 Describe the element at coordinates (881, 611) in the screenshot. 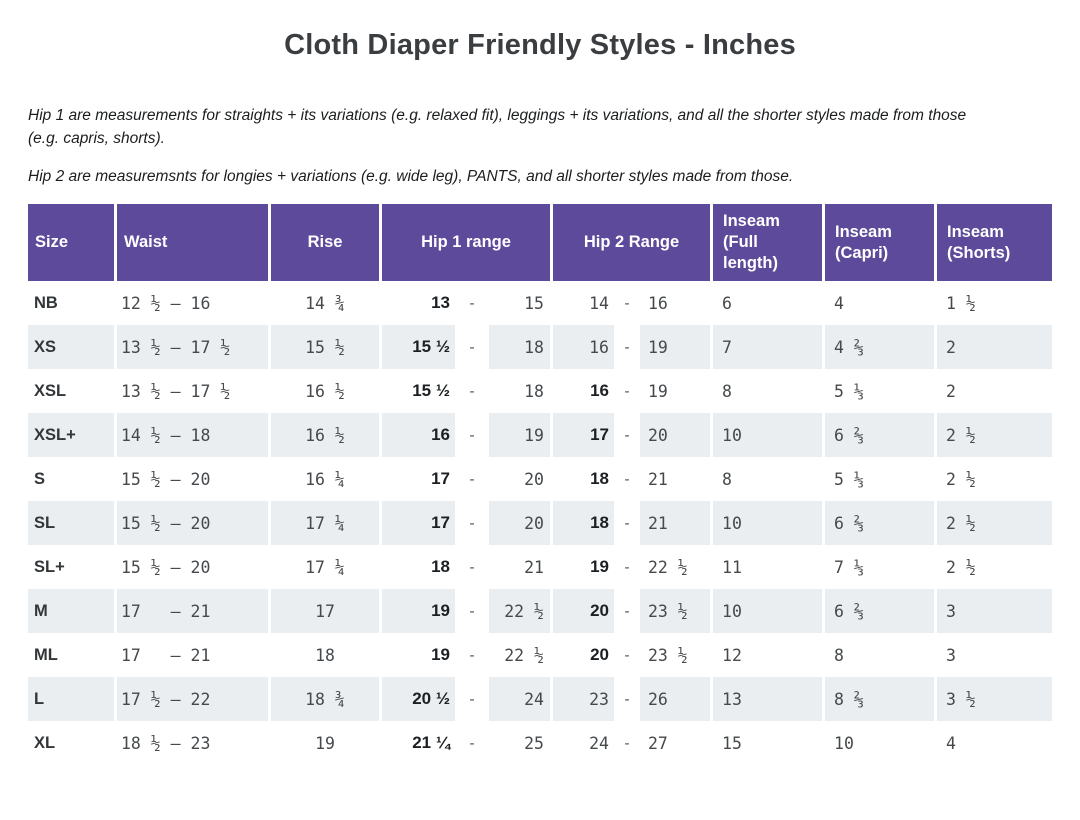

I see `cell-inseam-capri: 6 ⅔` at that location.